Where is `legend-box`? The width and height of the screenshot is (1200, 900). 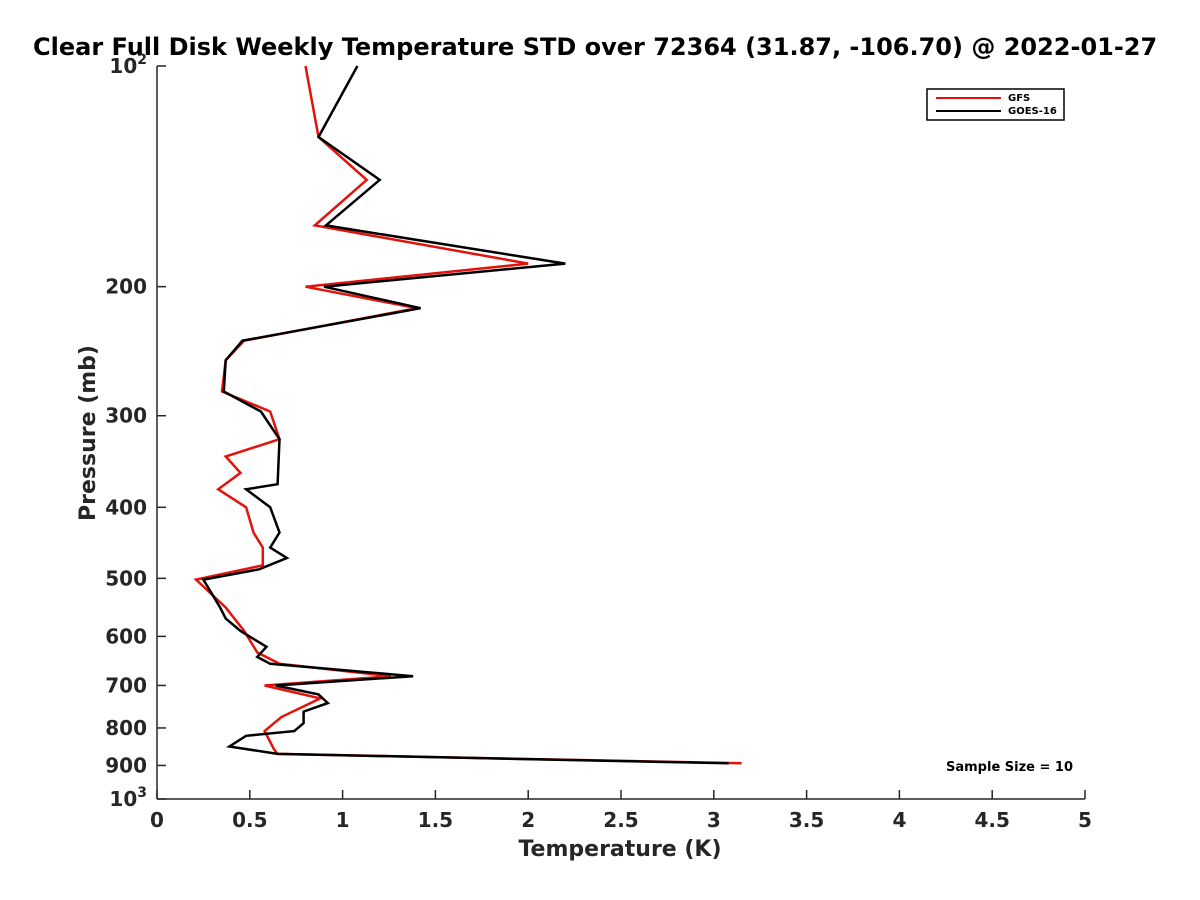
legend-box is located at coordinates (995, 104).